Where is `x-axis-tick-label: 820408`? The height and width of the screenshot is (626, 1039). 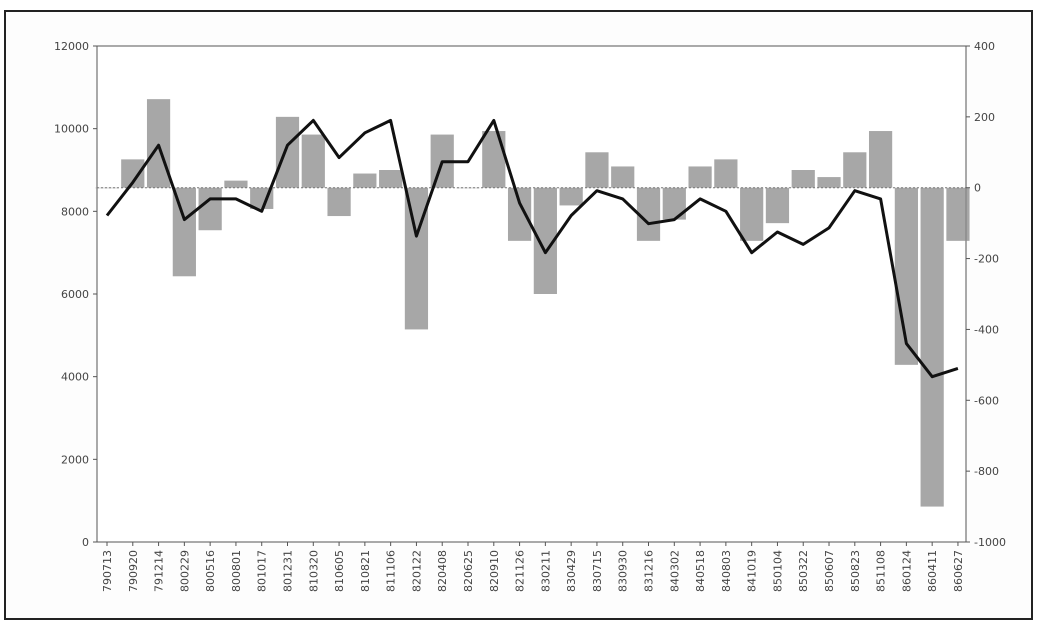 x-axis-tick-label: 820408 is located at coordinates (442, 571).